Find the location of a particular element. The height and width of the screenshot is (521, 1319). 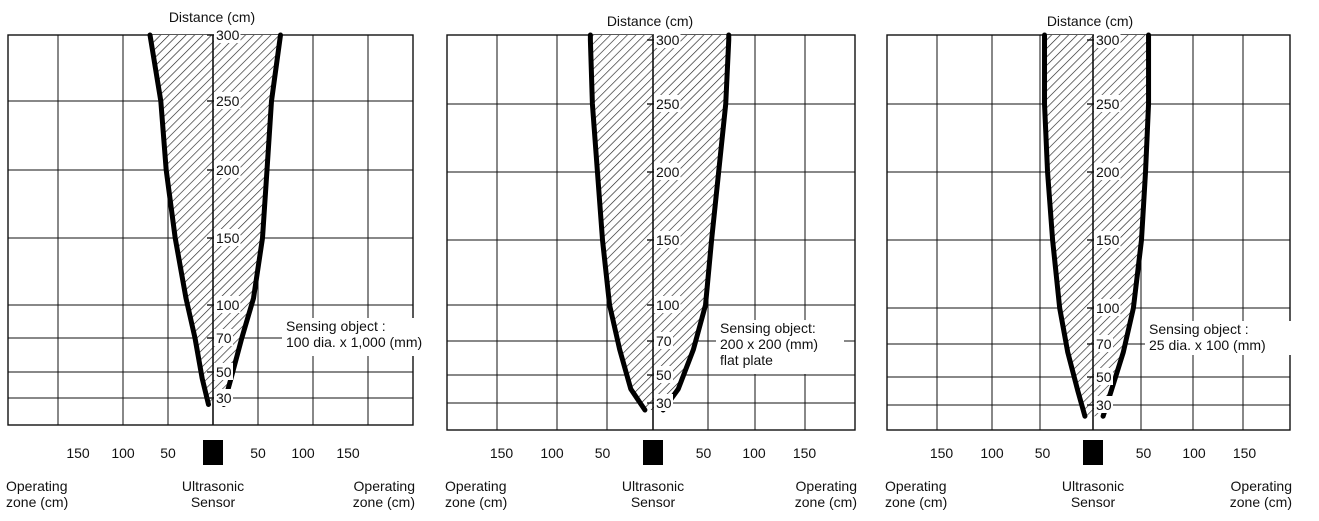

sensing-object-annotation: Sensing object :100 dia. x 1,000 (mm) is located at coordinates (354, 334).